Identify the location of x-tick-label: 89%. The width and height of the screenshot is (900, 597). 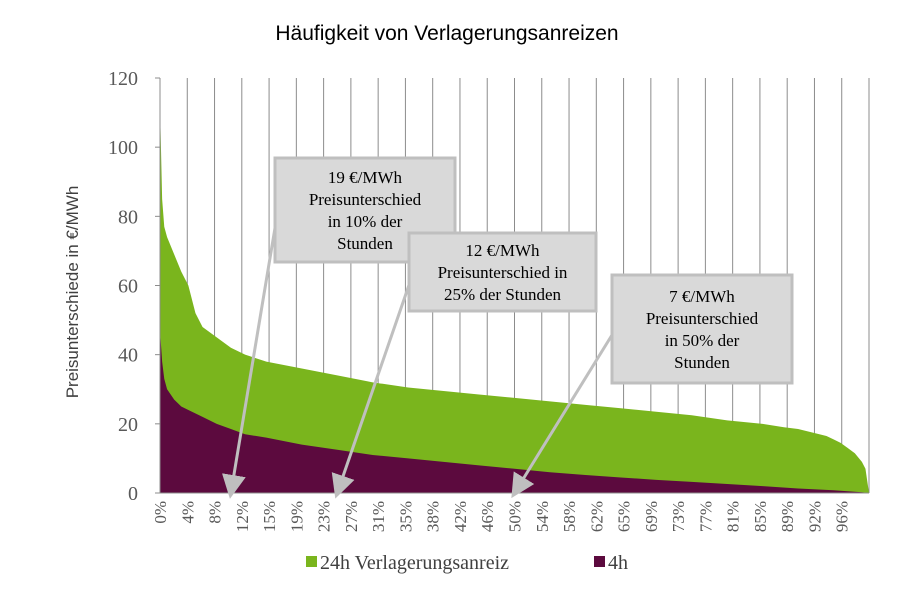
(787, 516).